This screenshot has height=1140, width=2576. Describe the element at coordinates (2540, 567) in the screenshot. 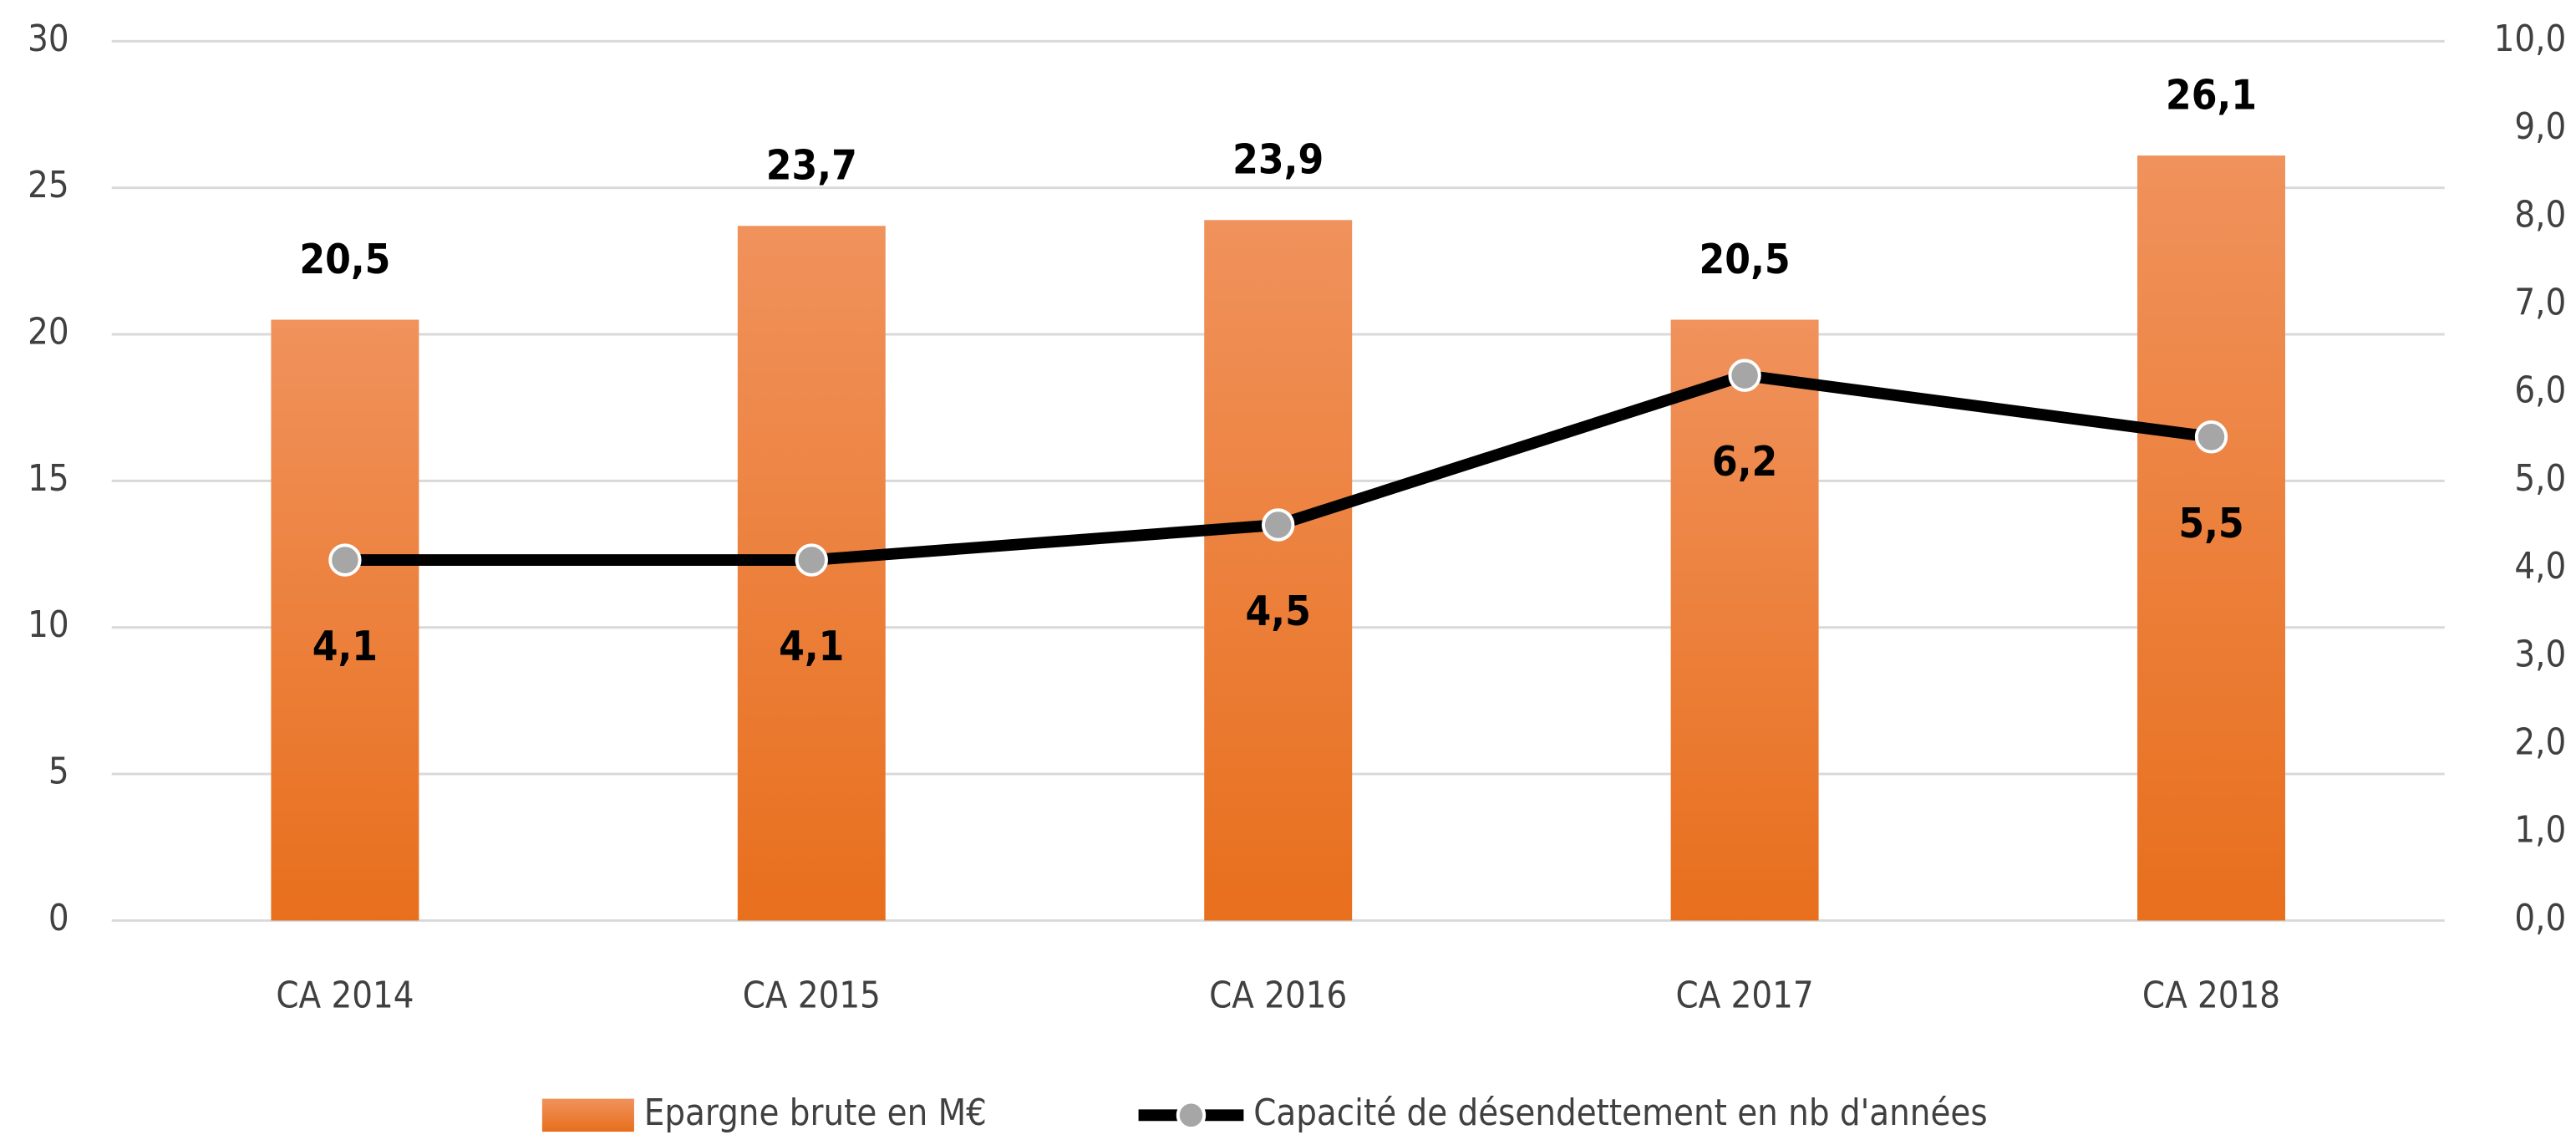

I see `y2-tick-label: 4,0` at that location.